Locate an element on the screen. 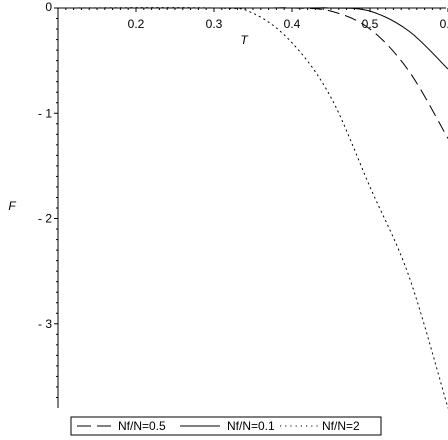  x-tick-label: 0.3 is located at coordinates (214, 24).